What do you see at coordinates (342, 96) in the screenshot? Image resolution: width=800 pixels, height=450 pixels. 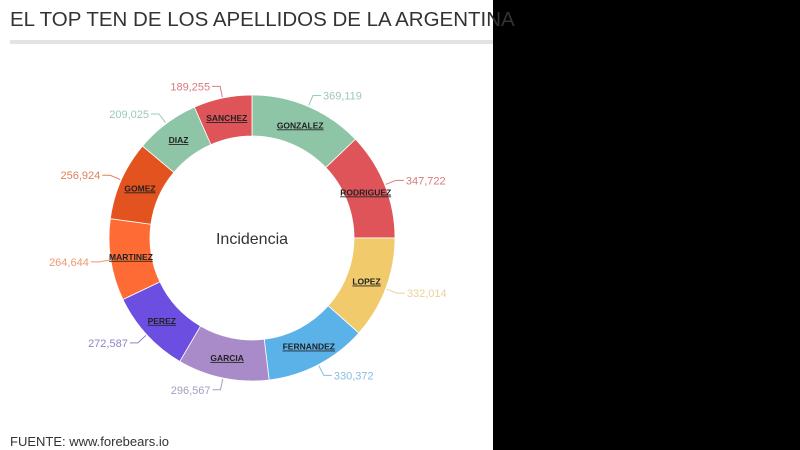 I see `value-label: 369,119` at bounding box center [342, 96].